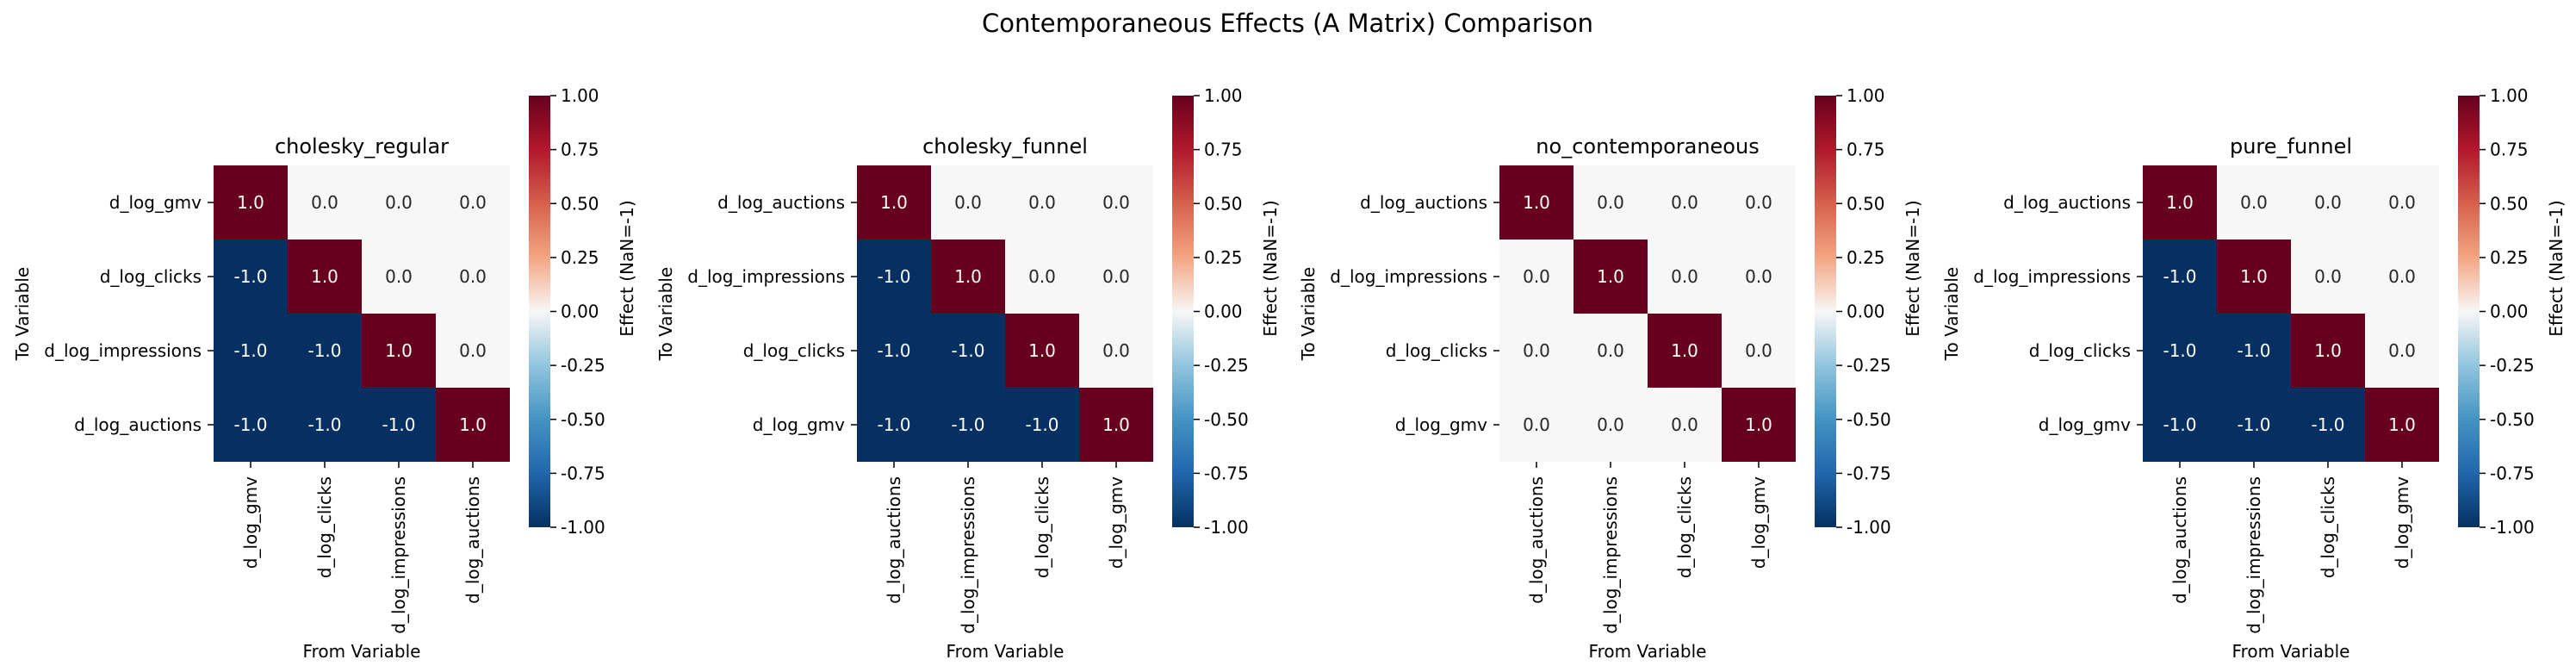  What do you see at coordinates (1869, 528) in the screenshot?
I see `colorbar-tick-label: -1.00` at bounding box center [1869, 528].